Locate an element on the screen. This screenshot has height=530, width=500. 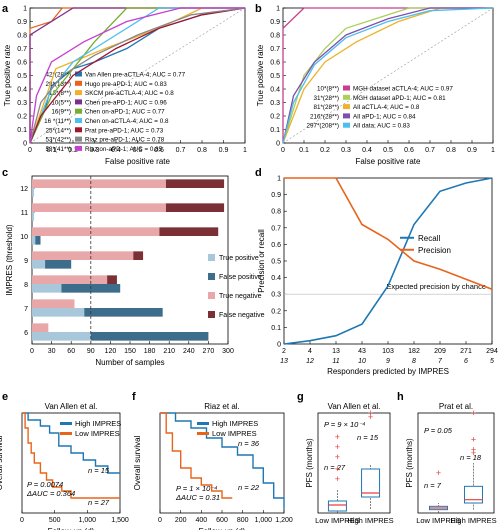
a-x-tick-label: 0.8 is located at coordinates (202, 150).